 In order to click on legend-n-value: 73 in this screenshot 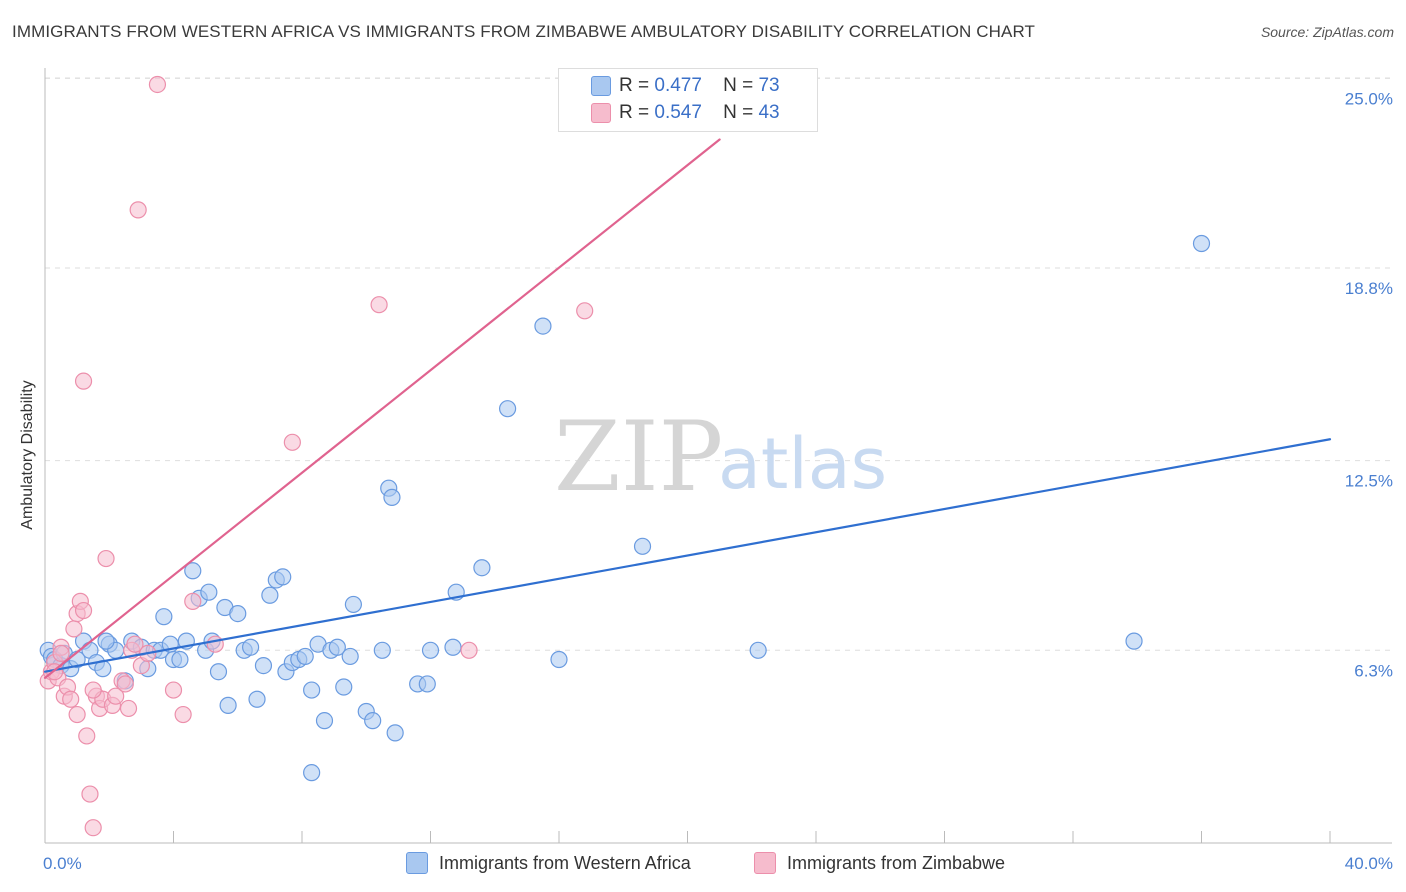, I will do `click(769, 85)`.